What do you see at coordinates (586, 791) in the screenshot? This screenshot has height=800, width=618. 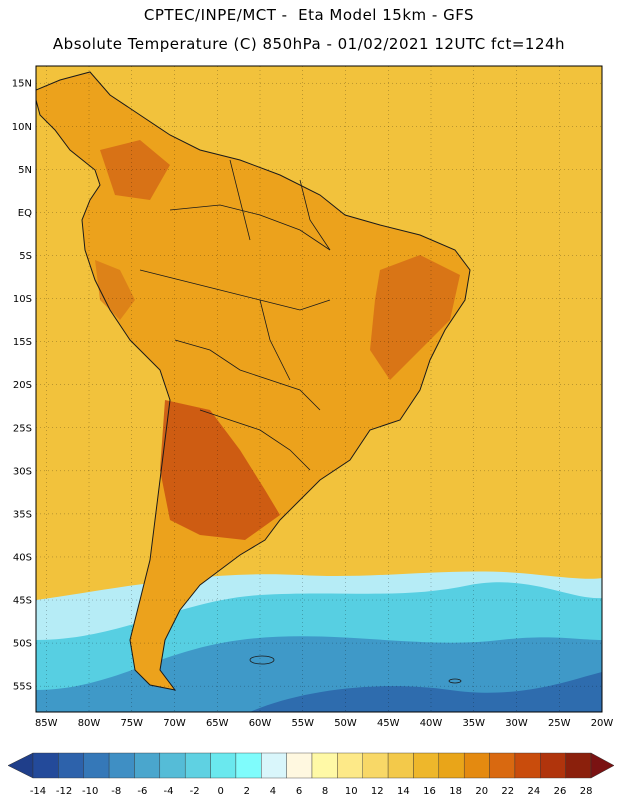 I see `legend-label: 28` at bounding box center [586, 791].